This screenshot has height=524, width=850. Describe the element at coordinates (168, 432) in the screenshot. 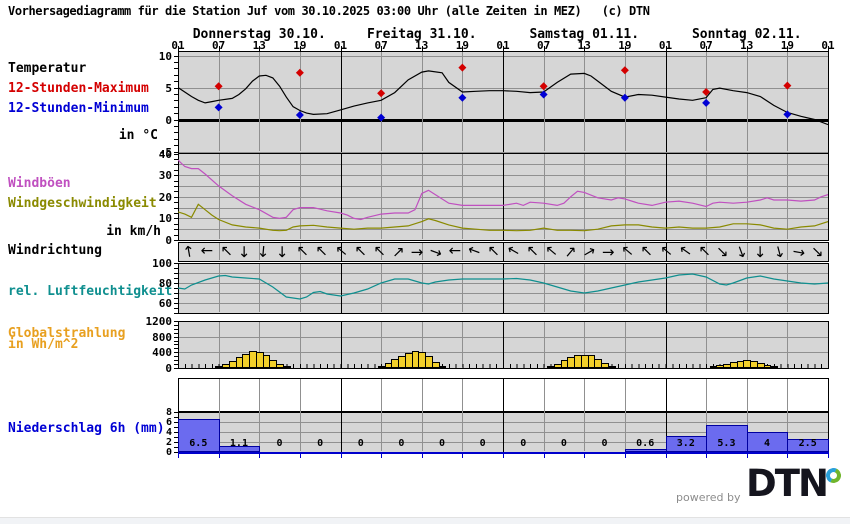

I see `precip-ytick: 4` at that location.